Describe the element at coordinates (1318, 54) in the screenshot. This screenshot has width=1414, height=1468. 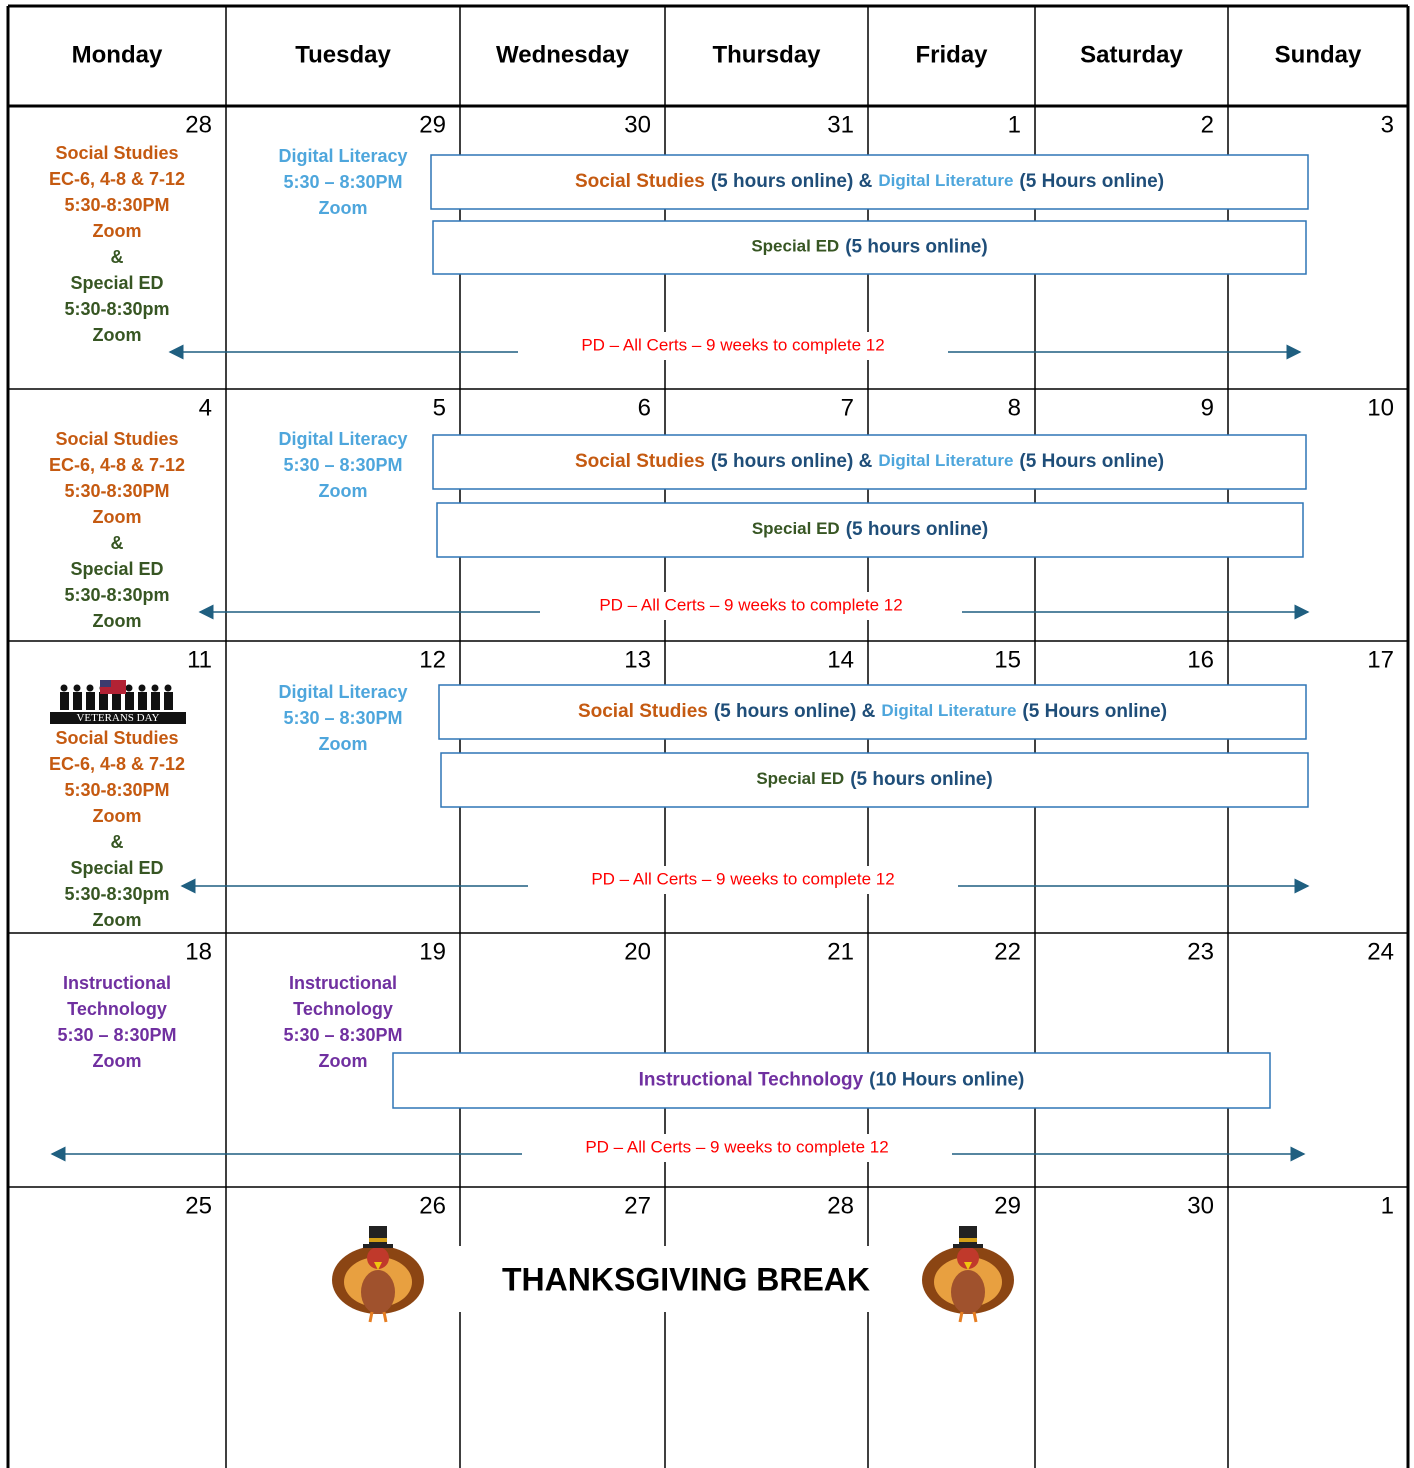
I see `day-header: Sunday` at that location.